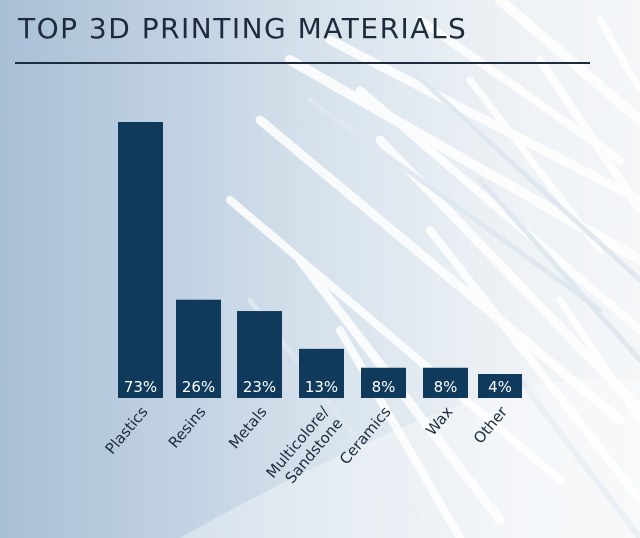 The image size is (640, 538). What do you see at coordinates (187, 427) in the screenshot?
I see `category-label-2: Resins` at bounding box center [187, 427].